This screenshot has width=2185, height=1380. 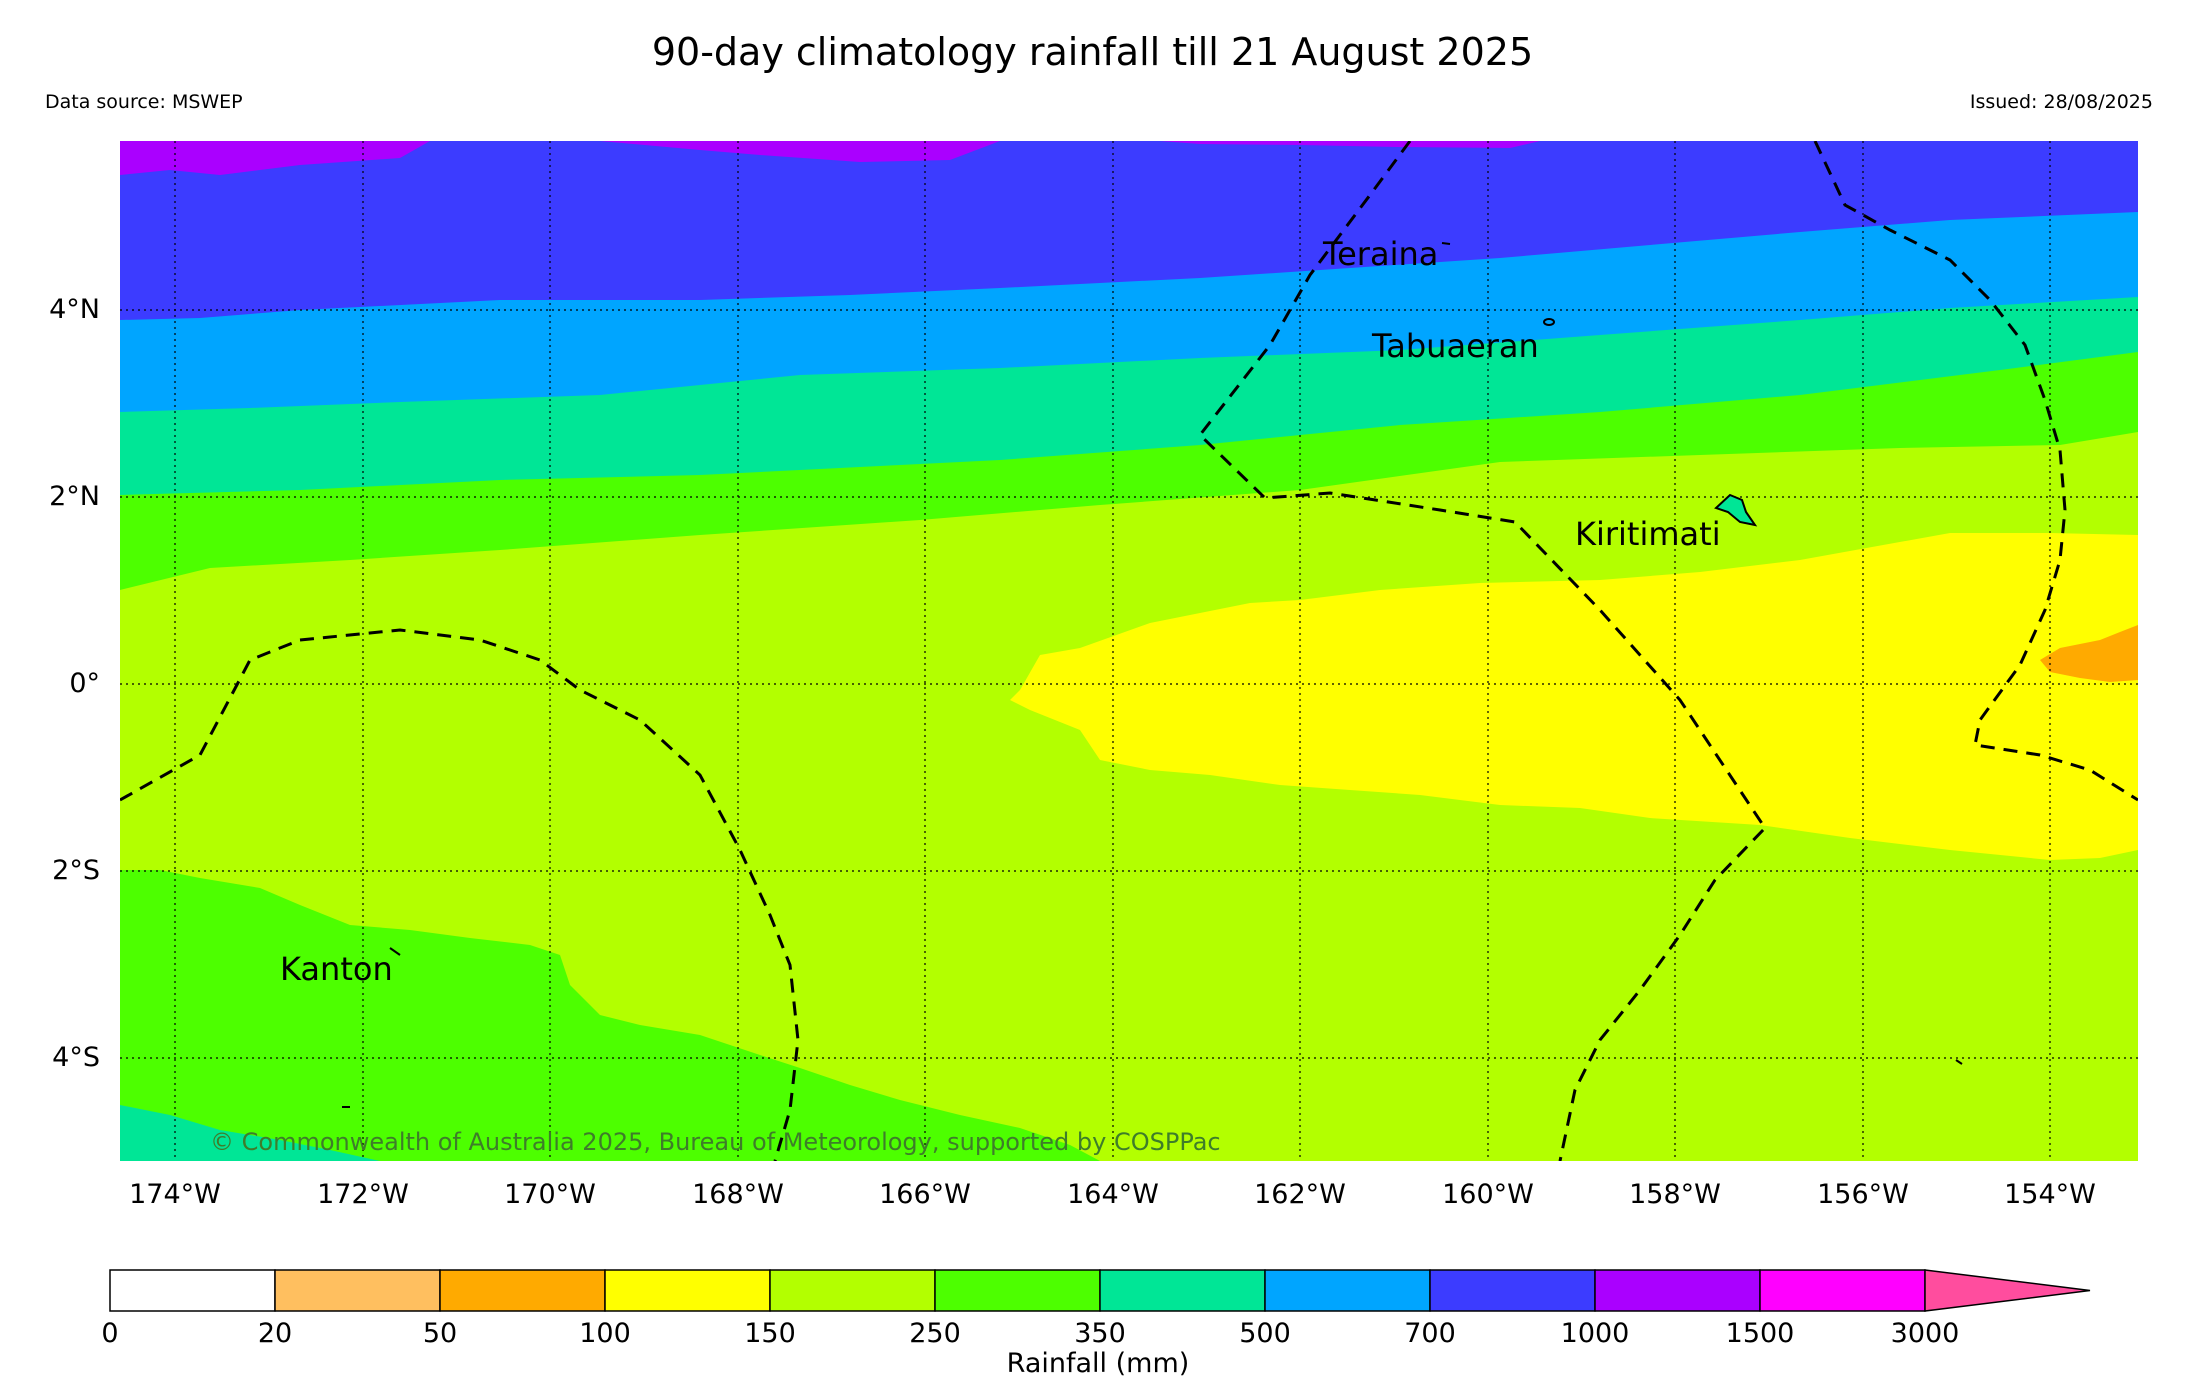 What do you see at coordinates (1760, 1333) in the screenshot?
I see `colorbar-tick-label: 1500` at bounding box center [1760, 1333].